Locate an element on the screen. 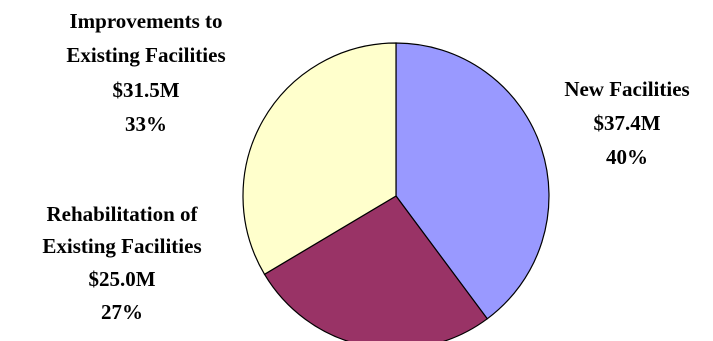 This screenshot has height=341, width=713. slice-label-rehabilitation-line-2: Existing Facilities is located at coordinates (121, 246).